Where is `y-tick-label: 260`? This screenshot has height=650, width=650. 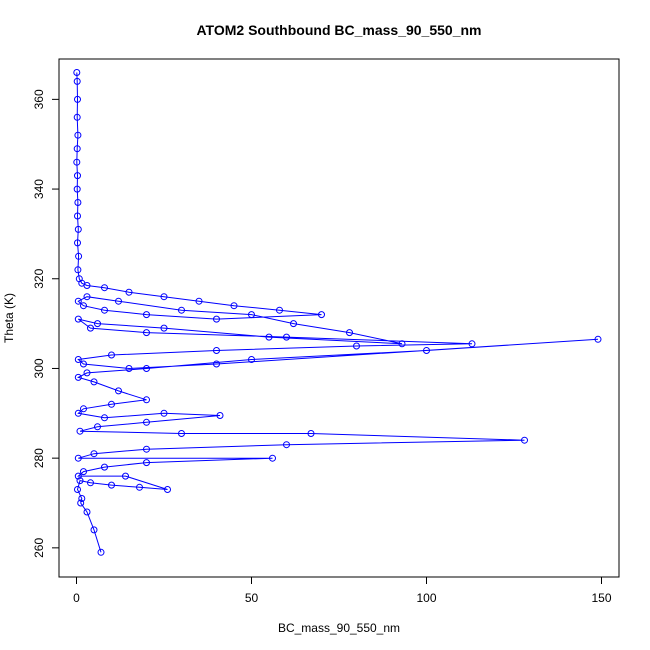 y-tick-label: 260 is located at coordinates (39, 548).